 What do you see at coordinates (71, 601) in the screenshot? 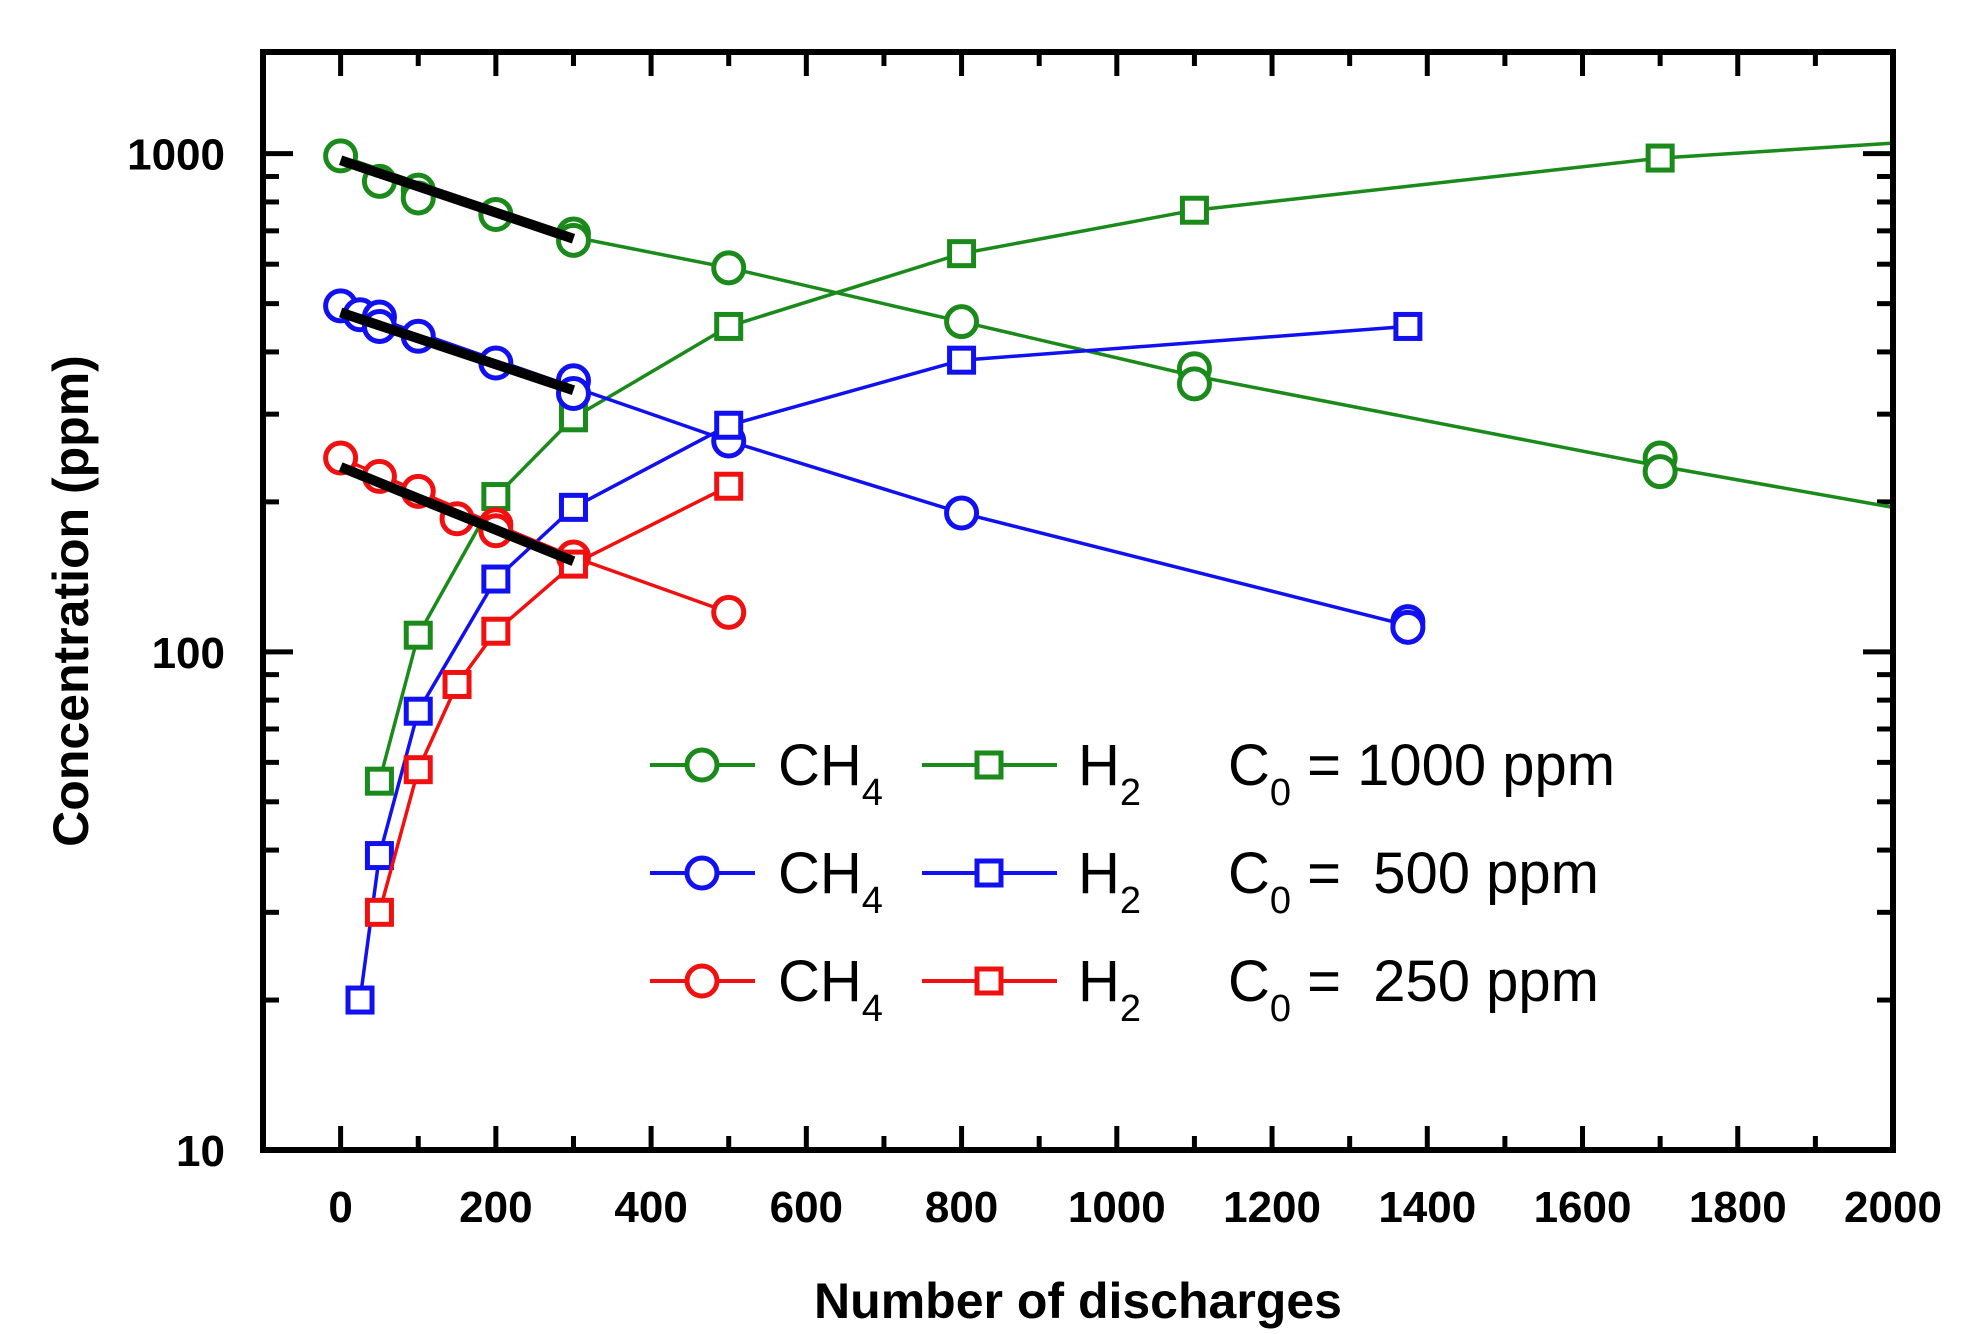
I see `y-axis-title: Concentration (ppm)` at bounding box center [71, 601].